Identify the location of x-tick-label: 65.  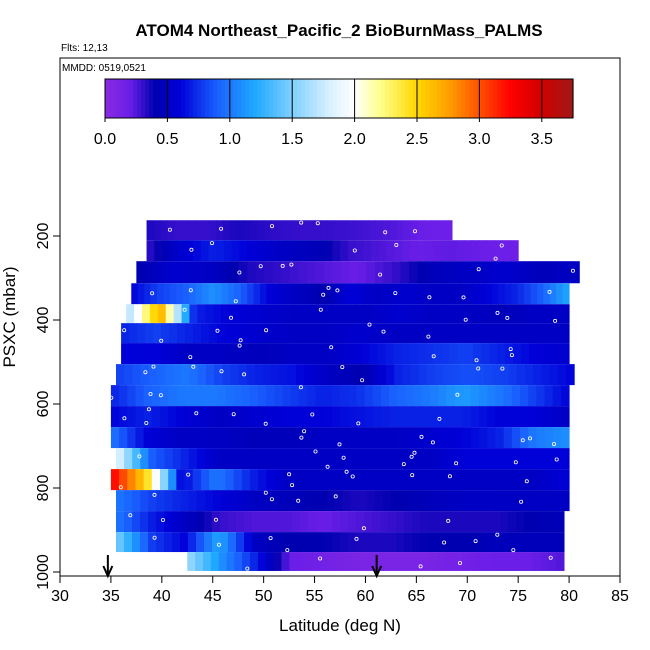
(416, 596).